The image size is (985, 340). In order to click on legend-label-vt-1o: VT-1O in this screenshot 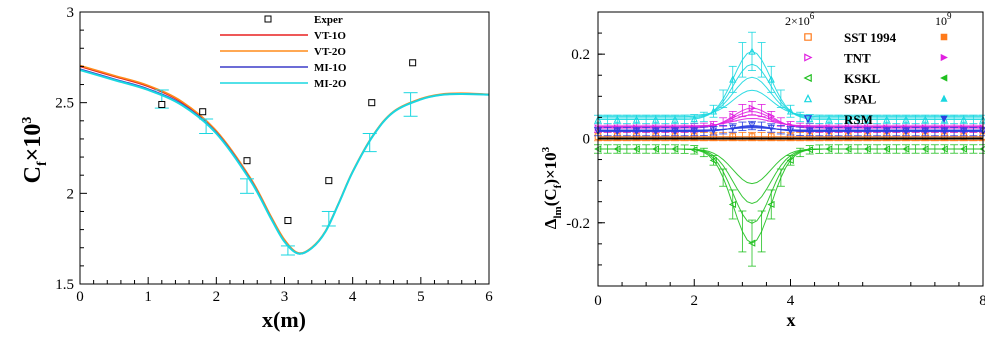, I will do `click(330, 36)`.